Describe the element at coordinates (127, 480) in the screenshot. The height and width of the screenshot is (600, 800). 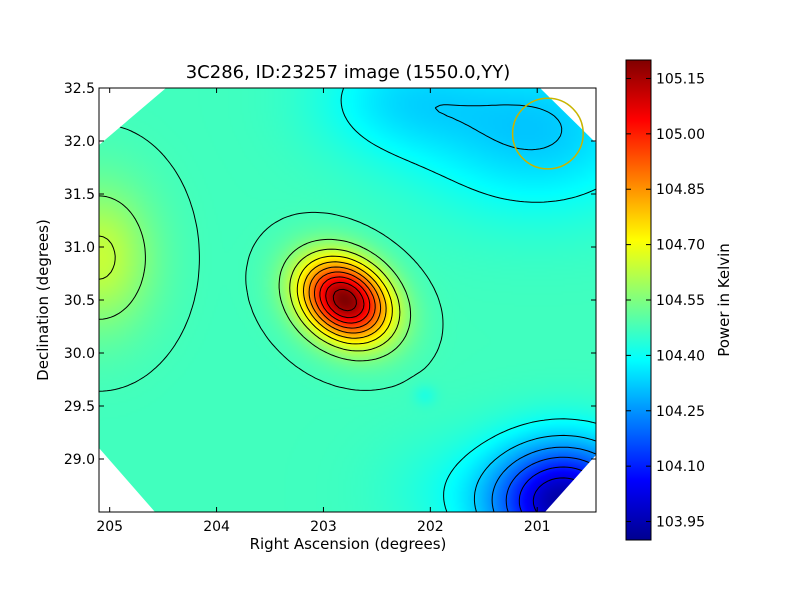
I see `mask-bottom-left` at that location.